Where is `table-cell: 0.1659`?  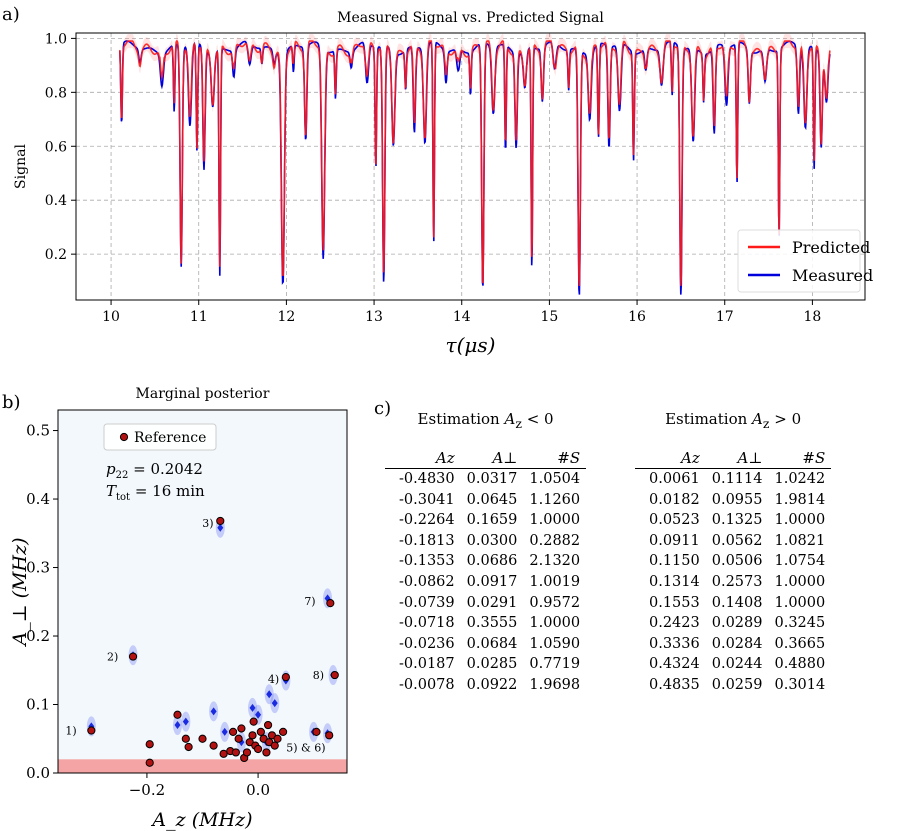 table-cell: 0.1659 is located at coordinates (492, 520).